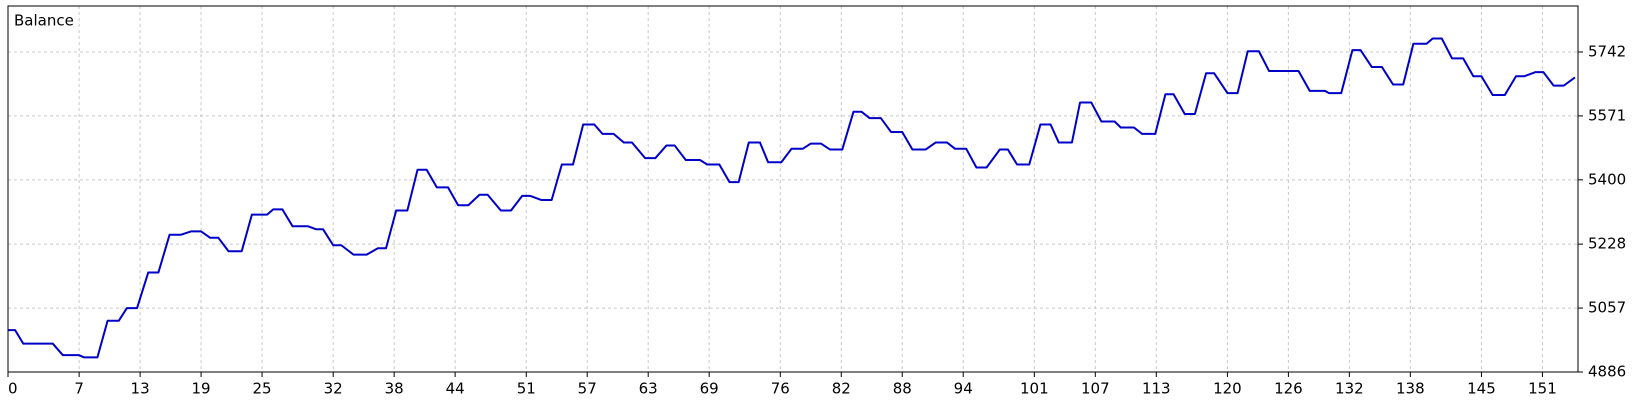  Describe the element at coordinates (1288, 389) in the screenshot. I see `x-tick-label: 126` at that location.